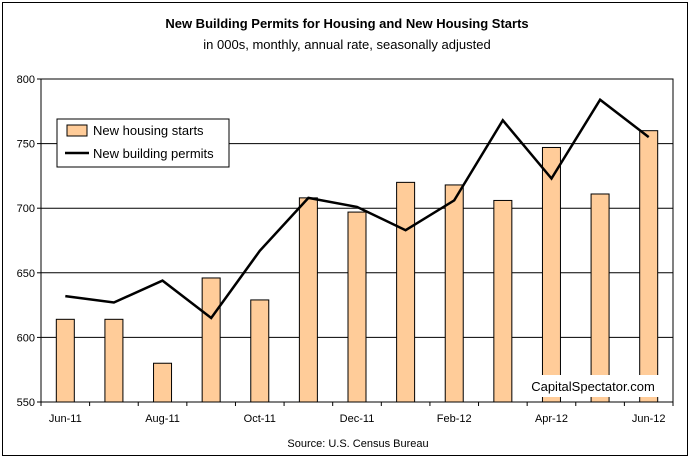  What do you see at coordinates (162, 419) in the screenshot?
I see `x-tick-label: Aug-11` at bounding box center [162, 419].